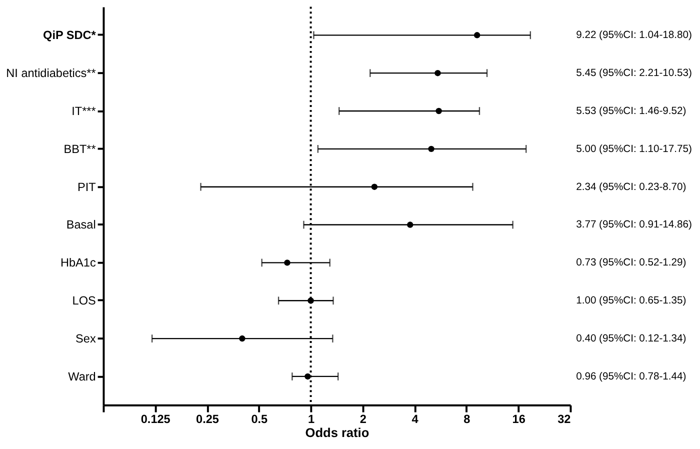 The height and width of the screenshot is (449, 700). I want to click on x-tick-label: 2, so click(363, 419).